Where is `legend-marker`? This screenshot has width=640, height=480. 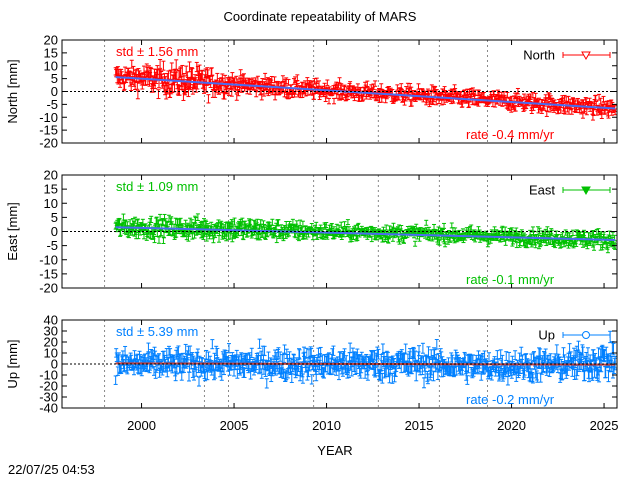 legend-marker is located at coordinates (586, 56).